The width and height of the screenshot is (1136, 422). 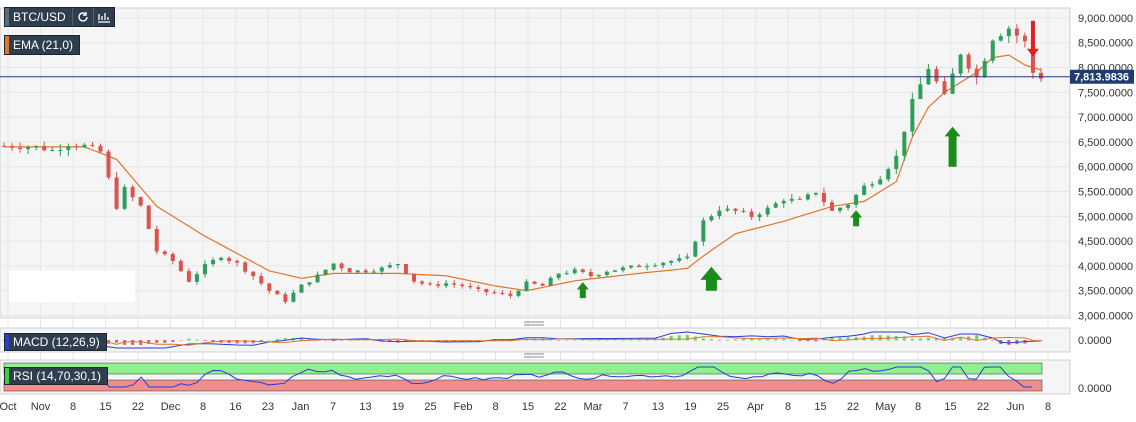 What do you see at coordinates (7, 376) in the screenshot?
I see `rsi-color-stripe` at bounding box center [7, 376].